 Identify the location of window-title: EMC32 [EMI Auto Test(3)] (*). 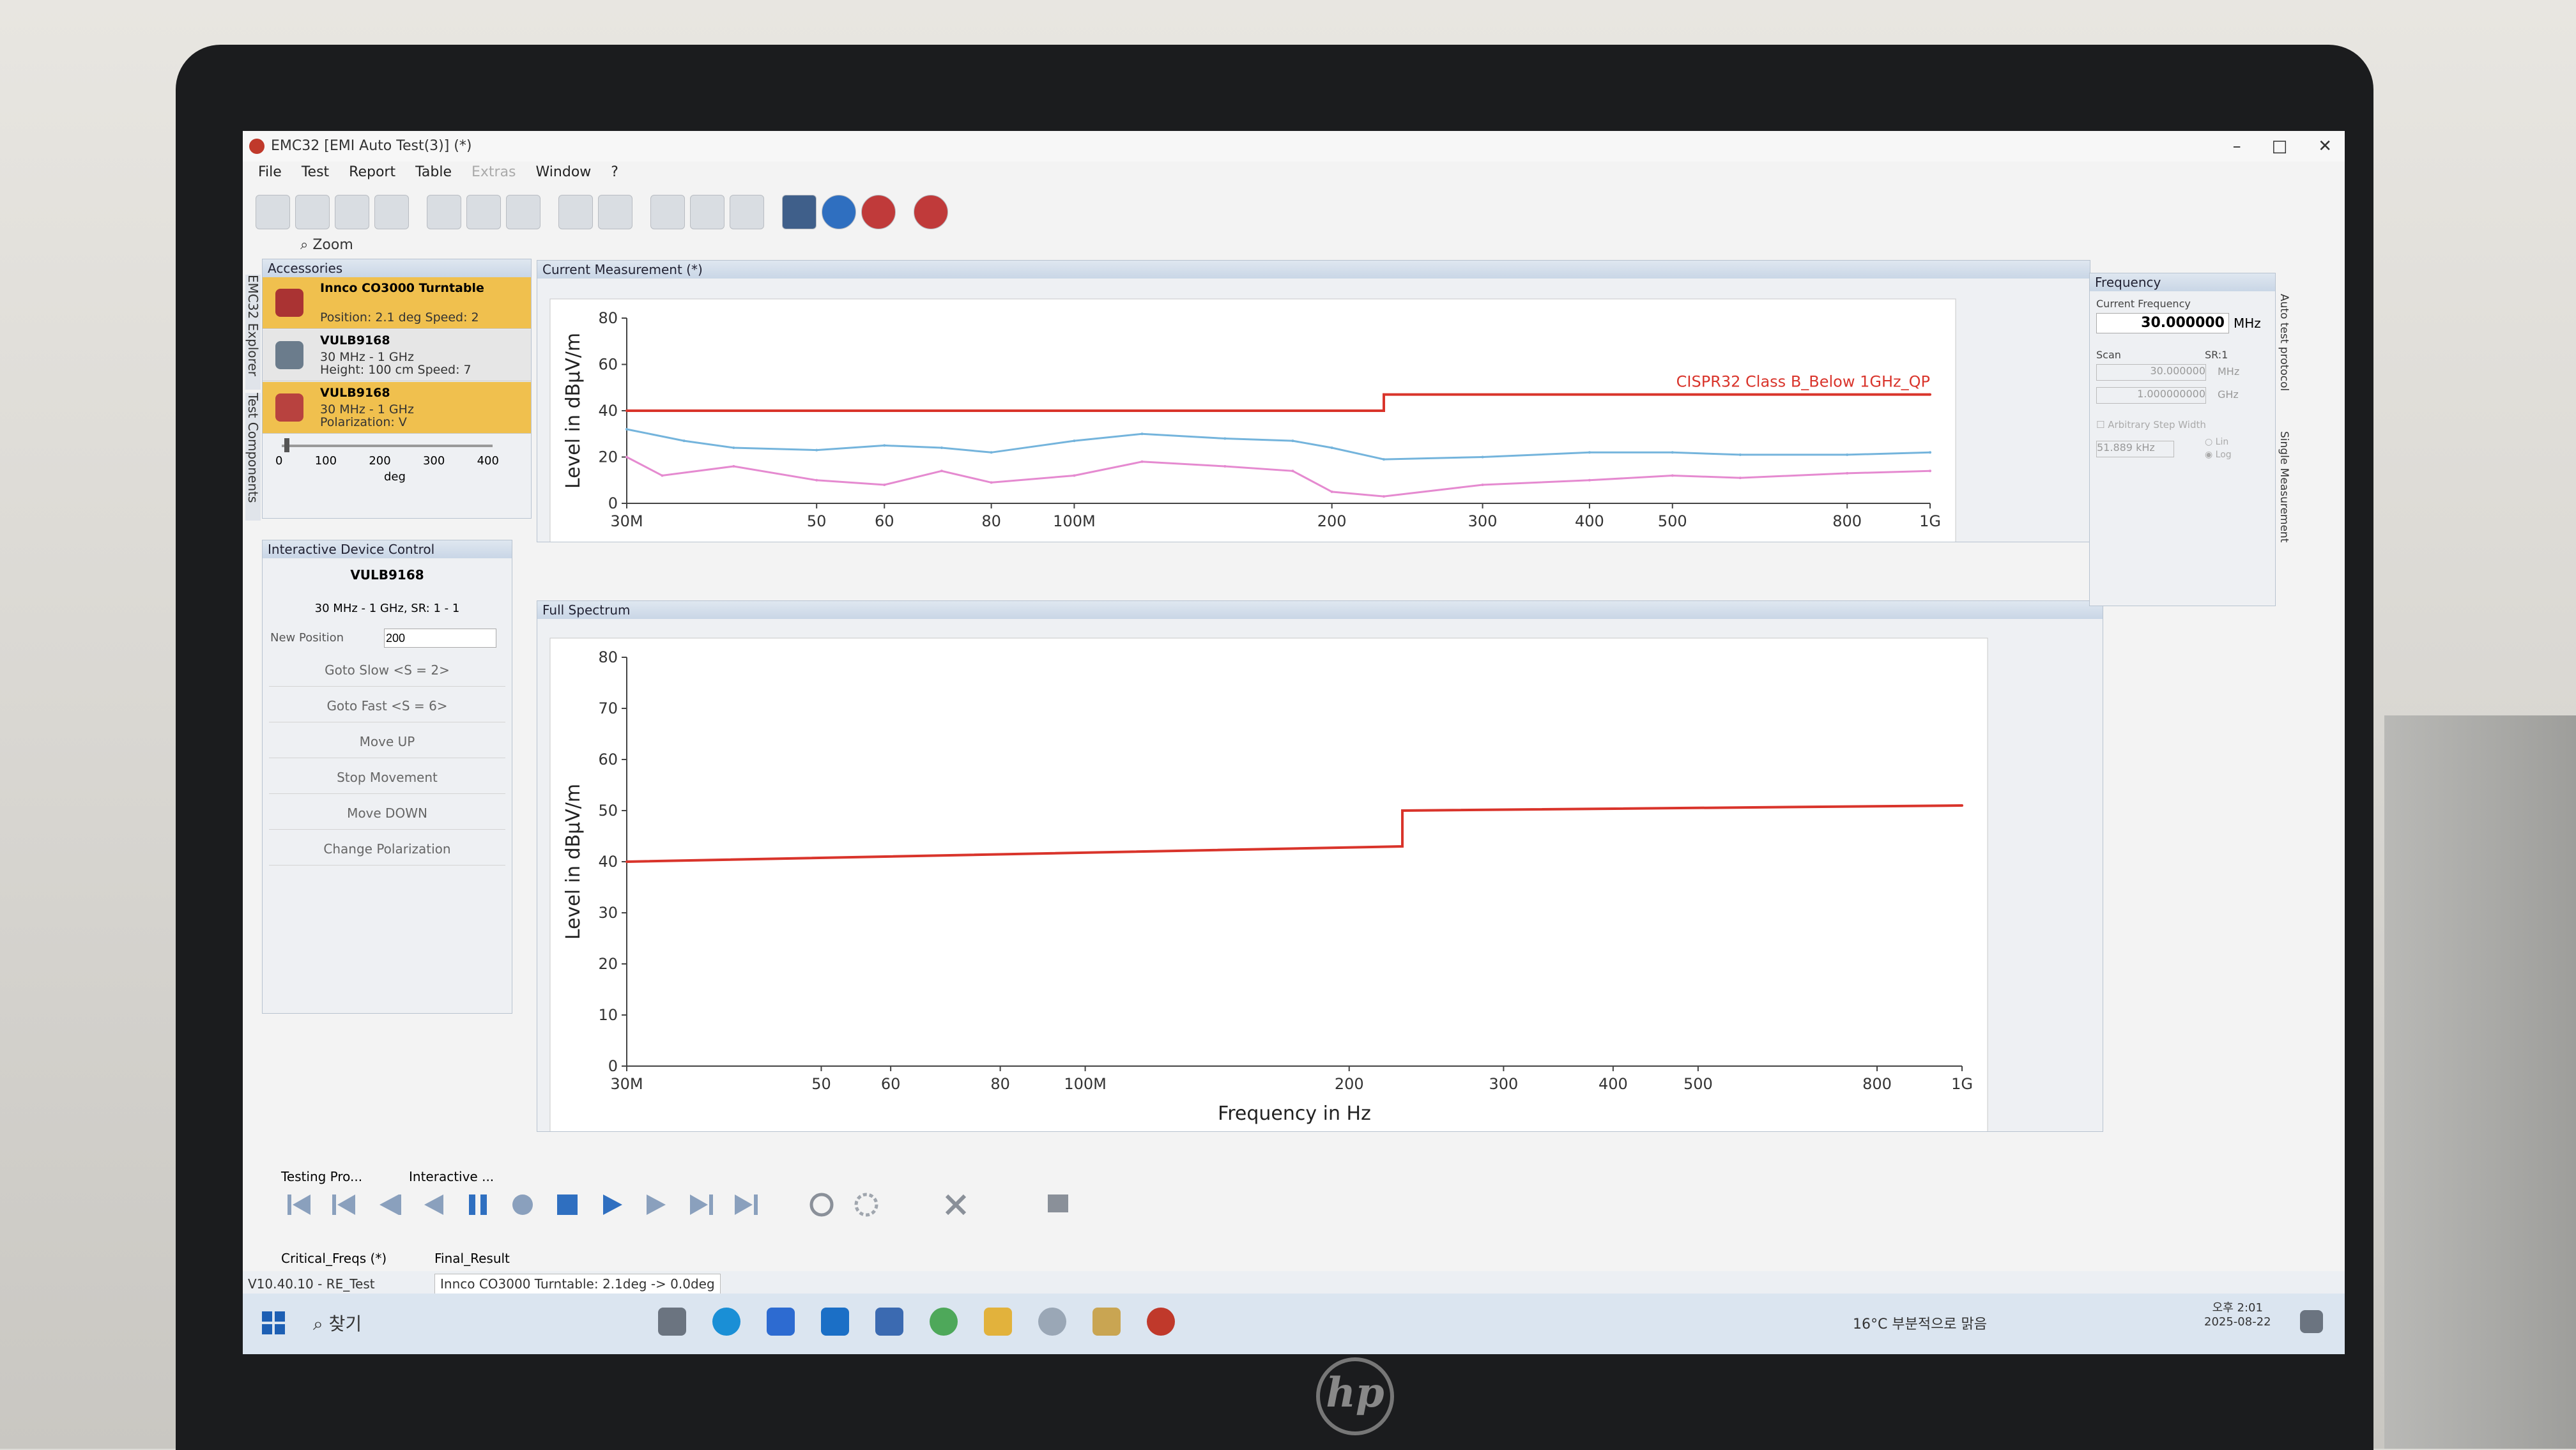
(371, 146).